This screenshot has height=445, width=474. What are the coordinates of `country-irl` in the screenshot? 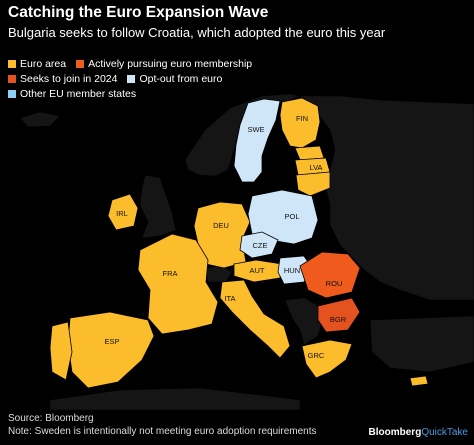 It's located at (123, 212).